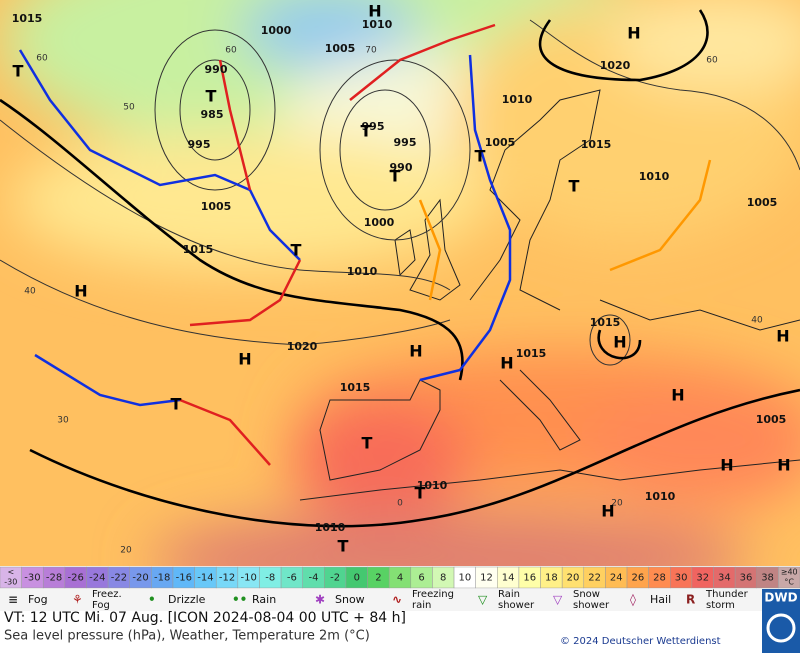  What do you see at coordinates (162, 578) in the screenshot?
I see `scale-label: -18` at bounding box center [162, 578].